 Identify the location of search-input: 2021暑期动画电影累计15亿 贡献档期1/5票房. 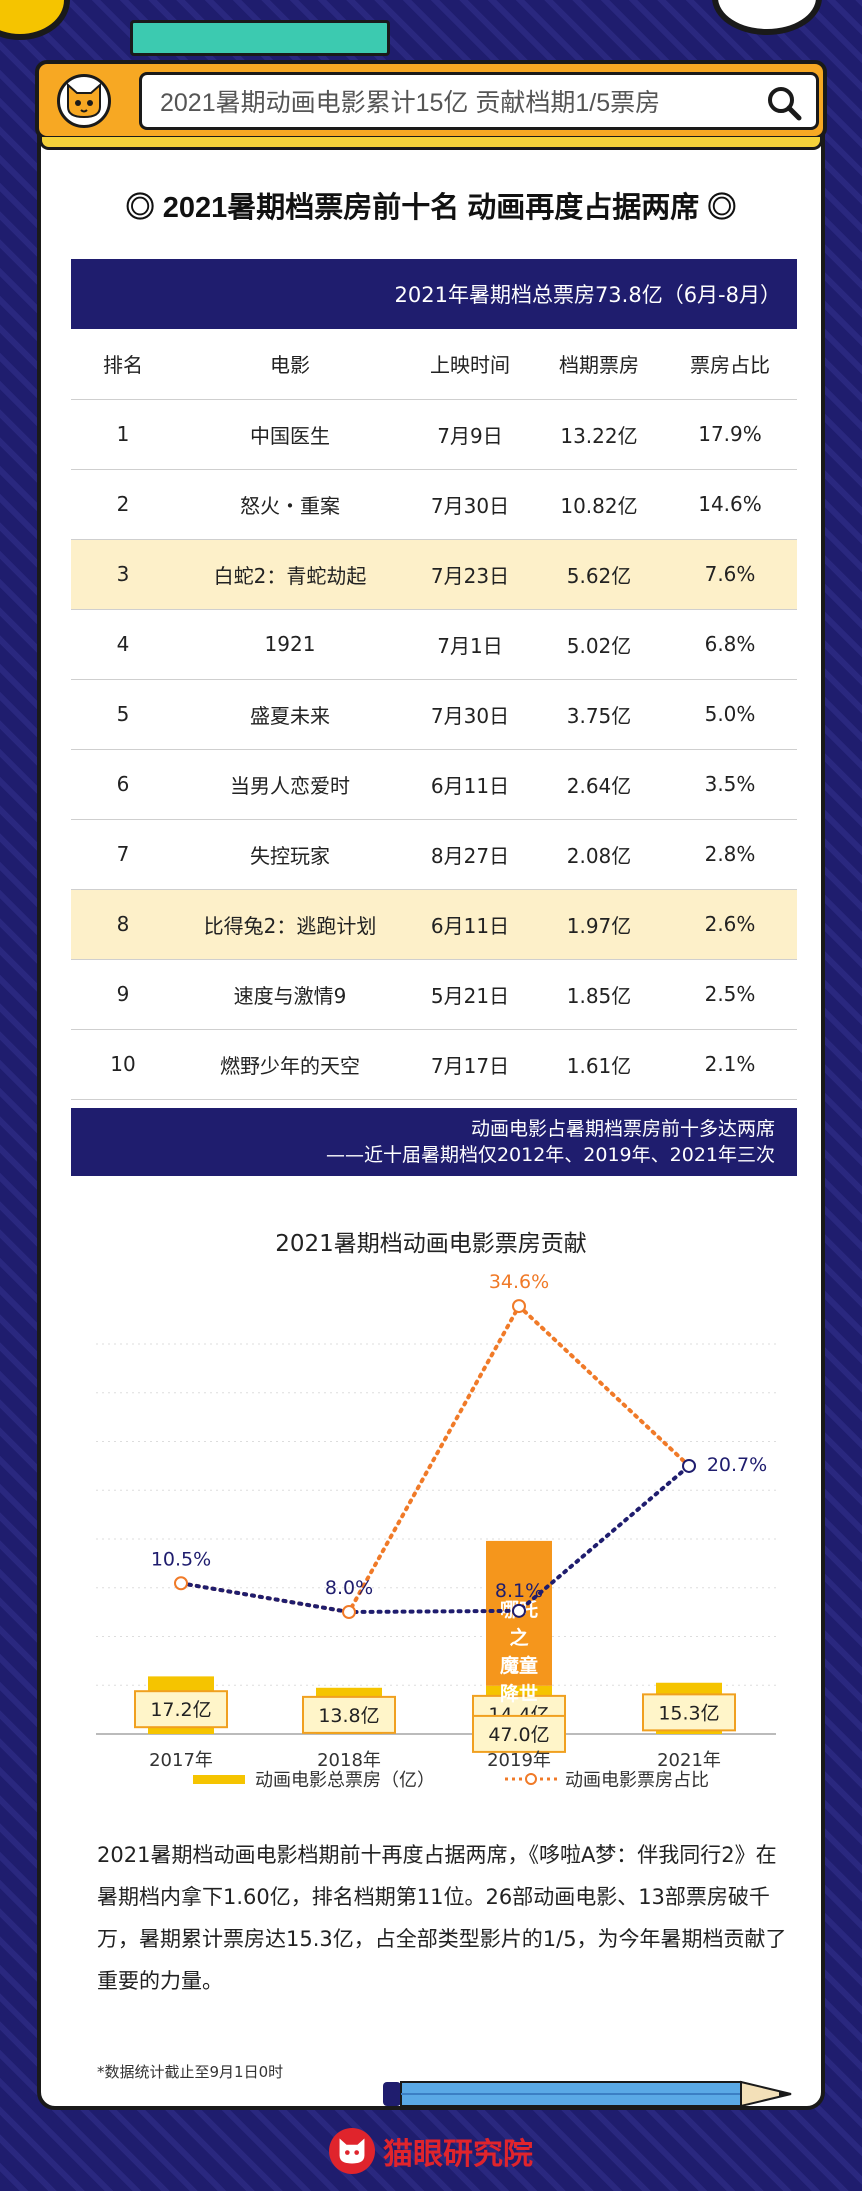
(479, 101).